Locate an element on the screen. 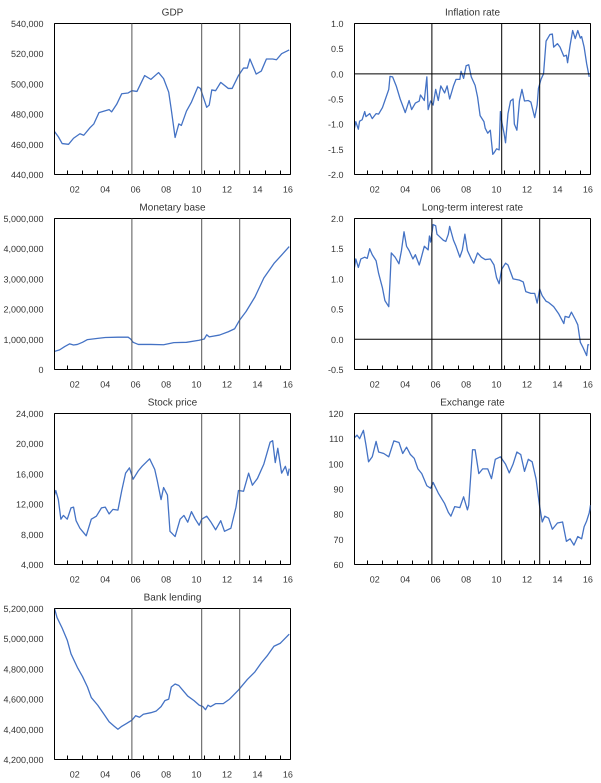 The image size is (601, 783). y-tick-label: -0.5 is located at coordinates (336, 99).